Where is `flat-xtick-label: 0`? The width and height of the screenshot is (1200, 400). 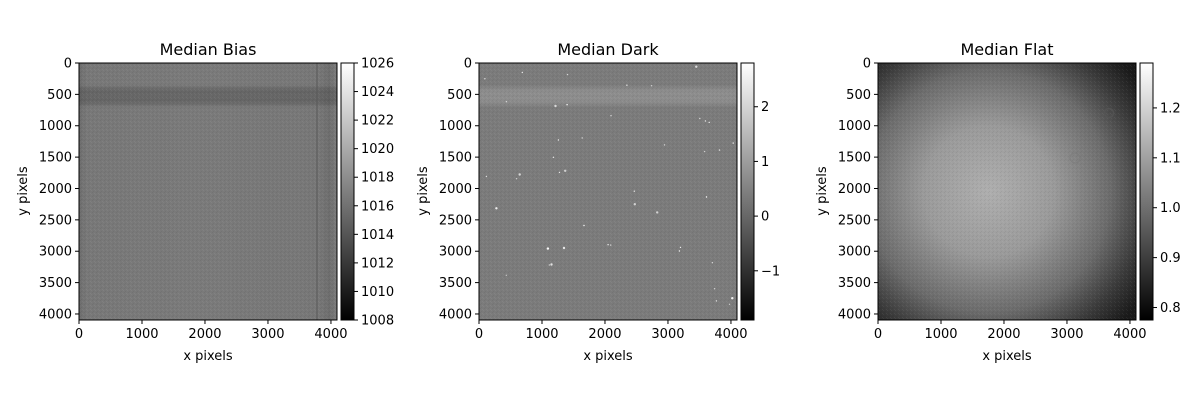 flat-xtick-label: 0 is located at coordinates (878, 334).